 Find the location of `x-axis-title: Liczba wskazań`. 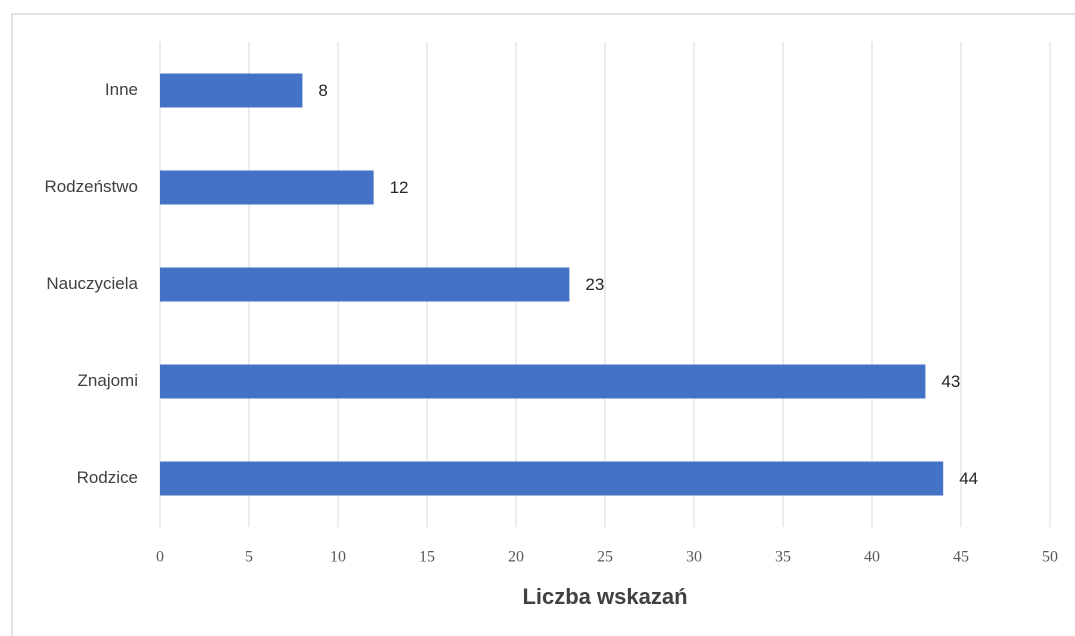

x-axis-title: Liczba wskazań is located at coordinates (604, 596).